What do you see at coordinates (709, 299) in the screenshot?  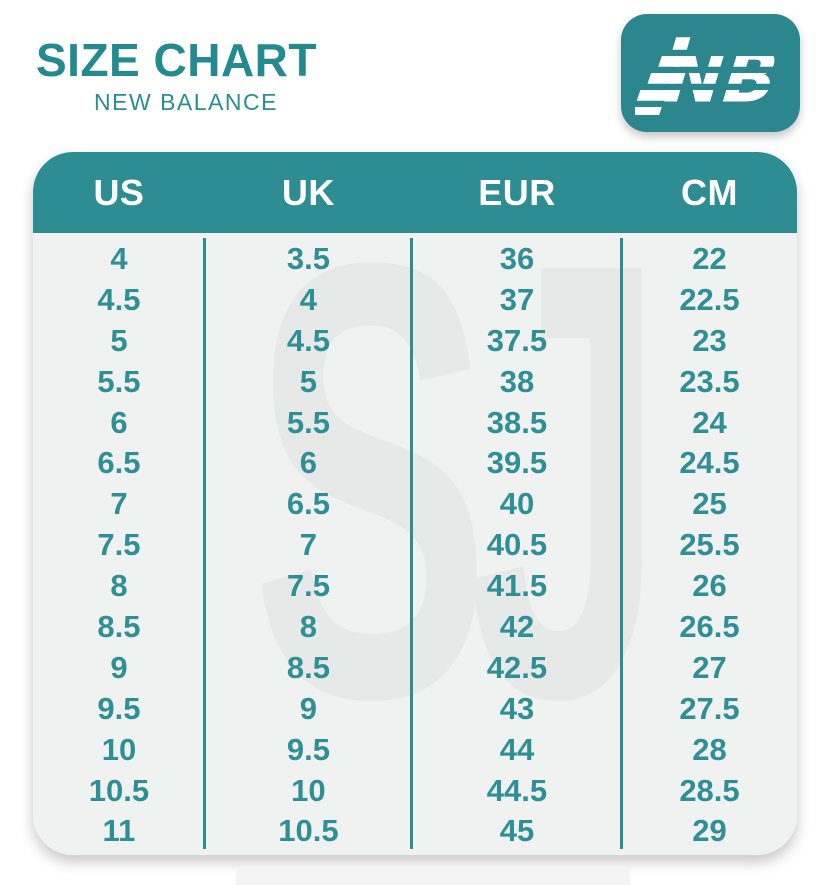 I see `size-cell: 22.5` at bounding box center [709, 299].